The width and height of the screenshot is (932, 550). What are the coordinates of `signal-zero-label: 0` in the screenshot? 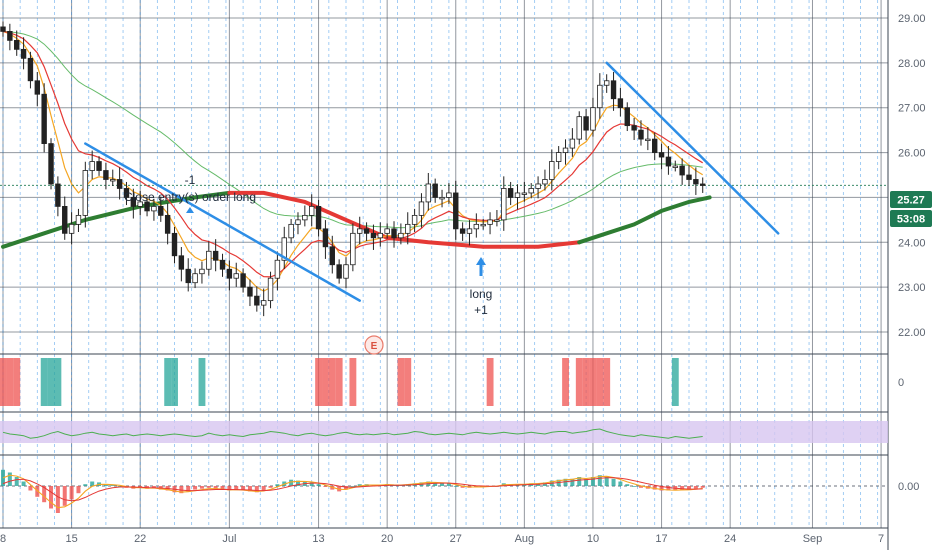 It's located at (901, 383).